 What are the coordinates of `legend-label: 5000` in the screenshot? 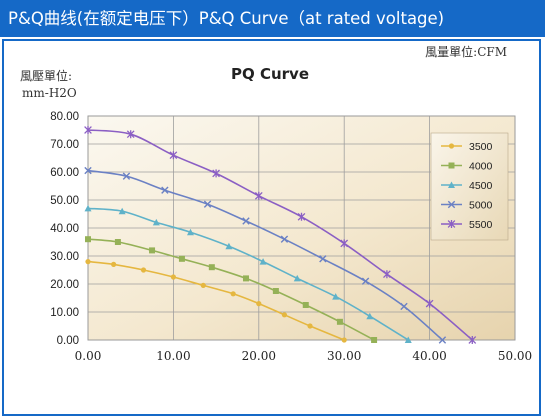 It's located at (481, 206).